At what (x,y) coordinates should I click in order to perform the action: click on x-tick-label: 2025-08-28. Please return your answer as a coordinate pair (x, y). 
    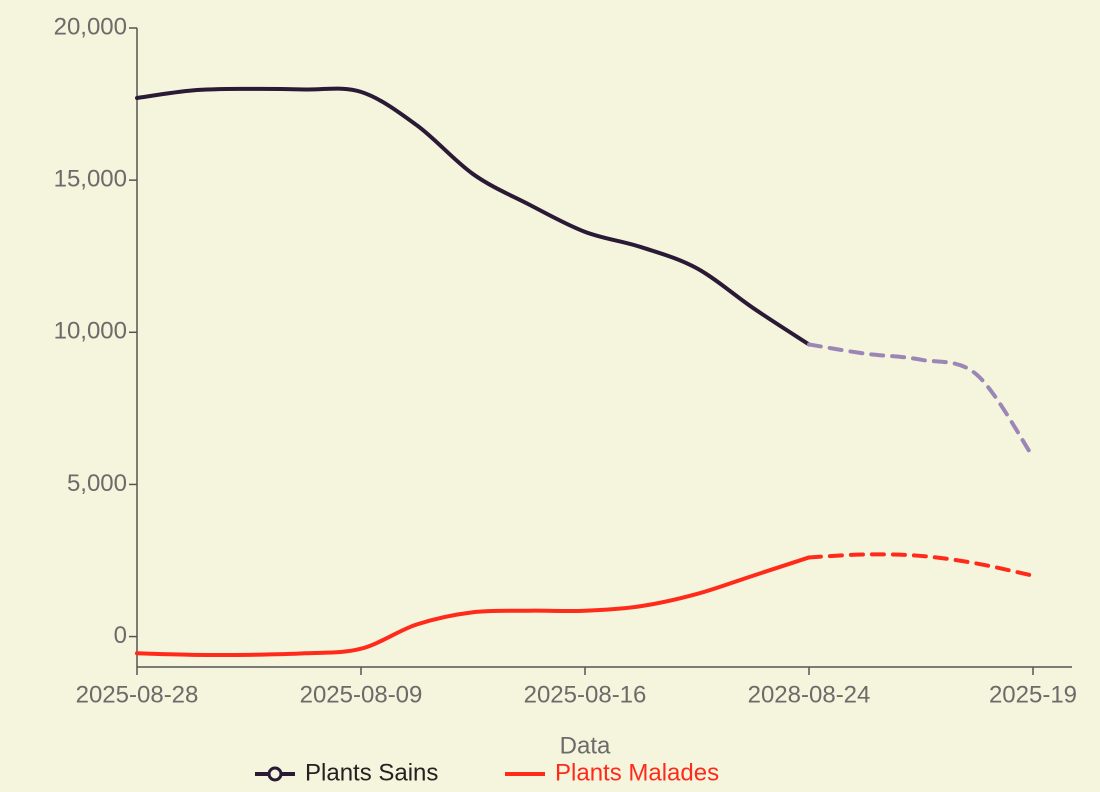
    Looking at the image, I should click on (137, 694).